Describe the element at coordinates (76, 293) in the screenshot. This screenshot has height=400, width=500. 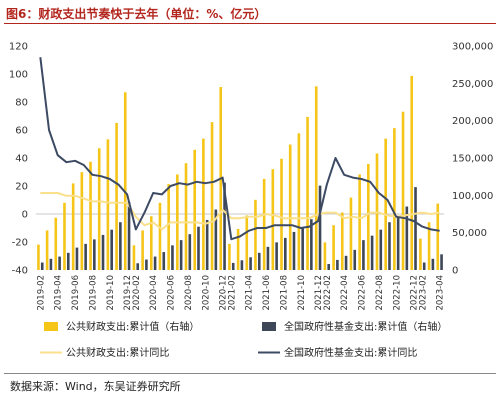
I see `x-tick-label: 2019-06` at that location.